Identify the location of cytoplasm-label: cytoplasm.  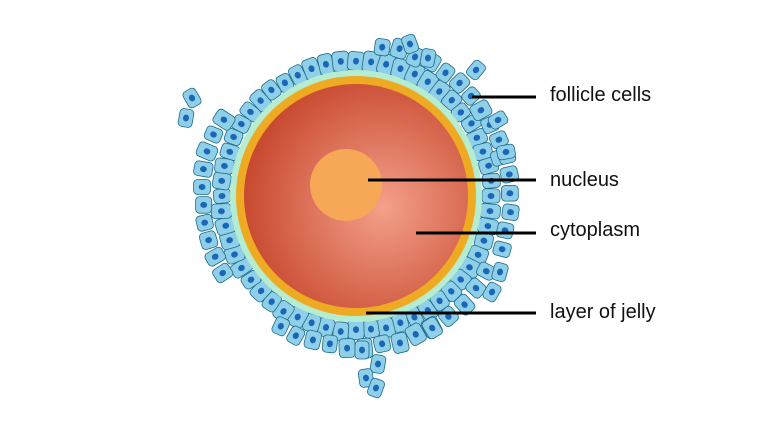
(595, 230).